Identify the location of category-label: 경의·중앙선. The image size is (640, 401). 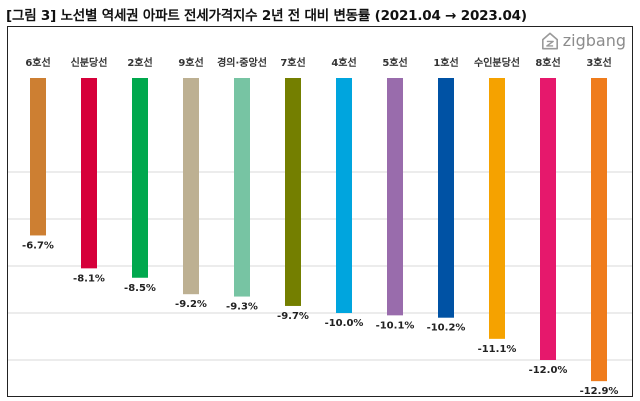
(242, 62).